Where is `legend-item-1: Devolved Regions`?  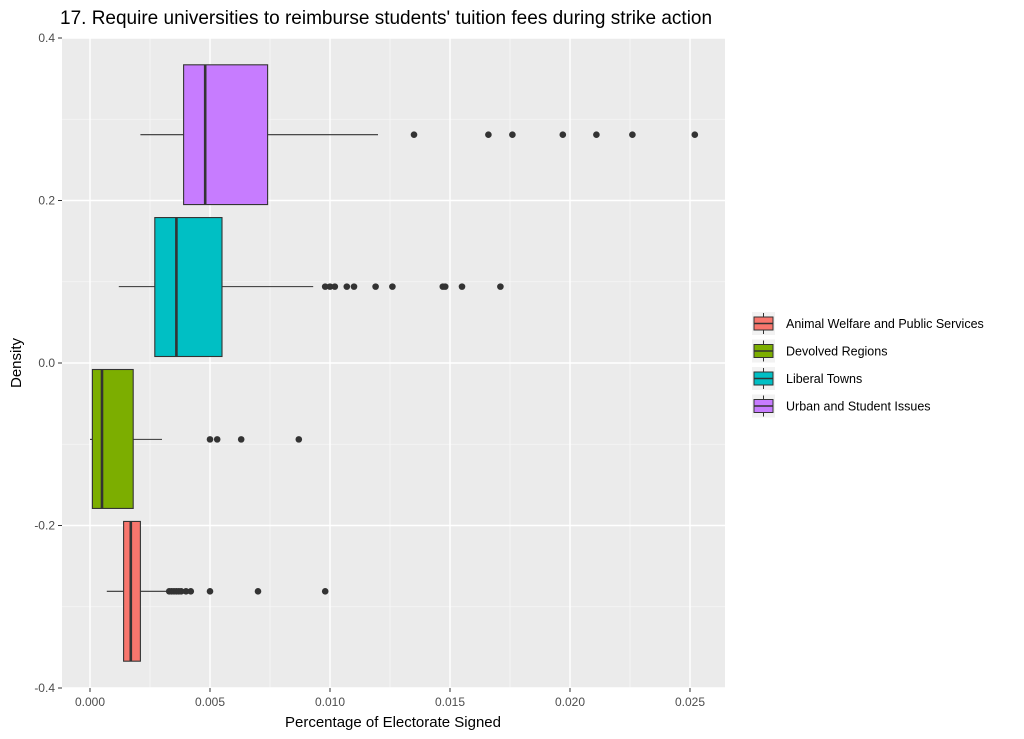 legend-item-1: Devolved Regions is located at coordinates (819, 351).